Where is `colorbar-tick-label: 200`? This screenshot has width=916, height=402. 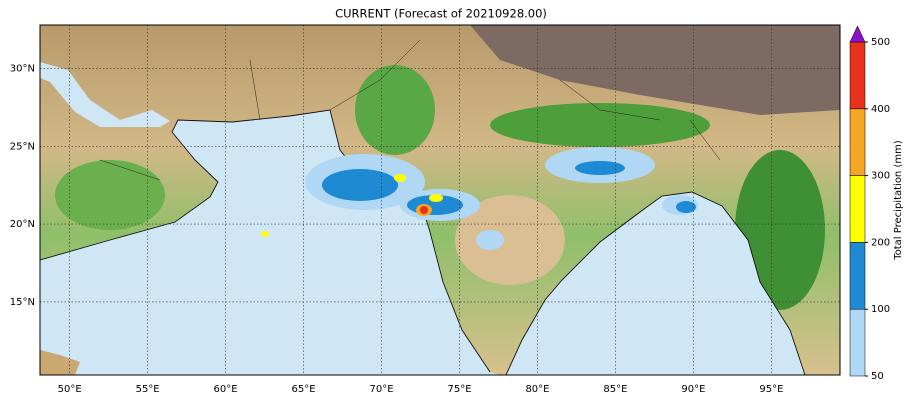 colorbar-tick-label: 200 is located at coordinates (880, 242).